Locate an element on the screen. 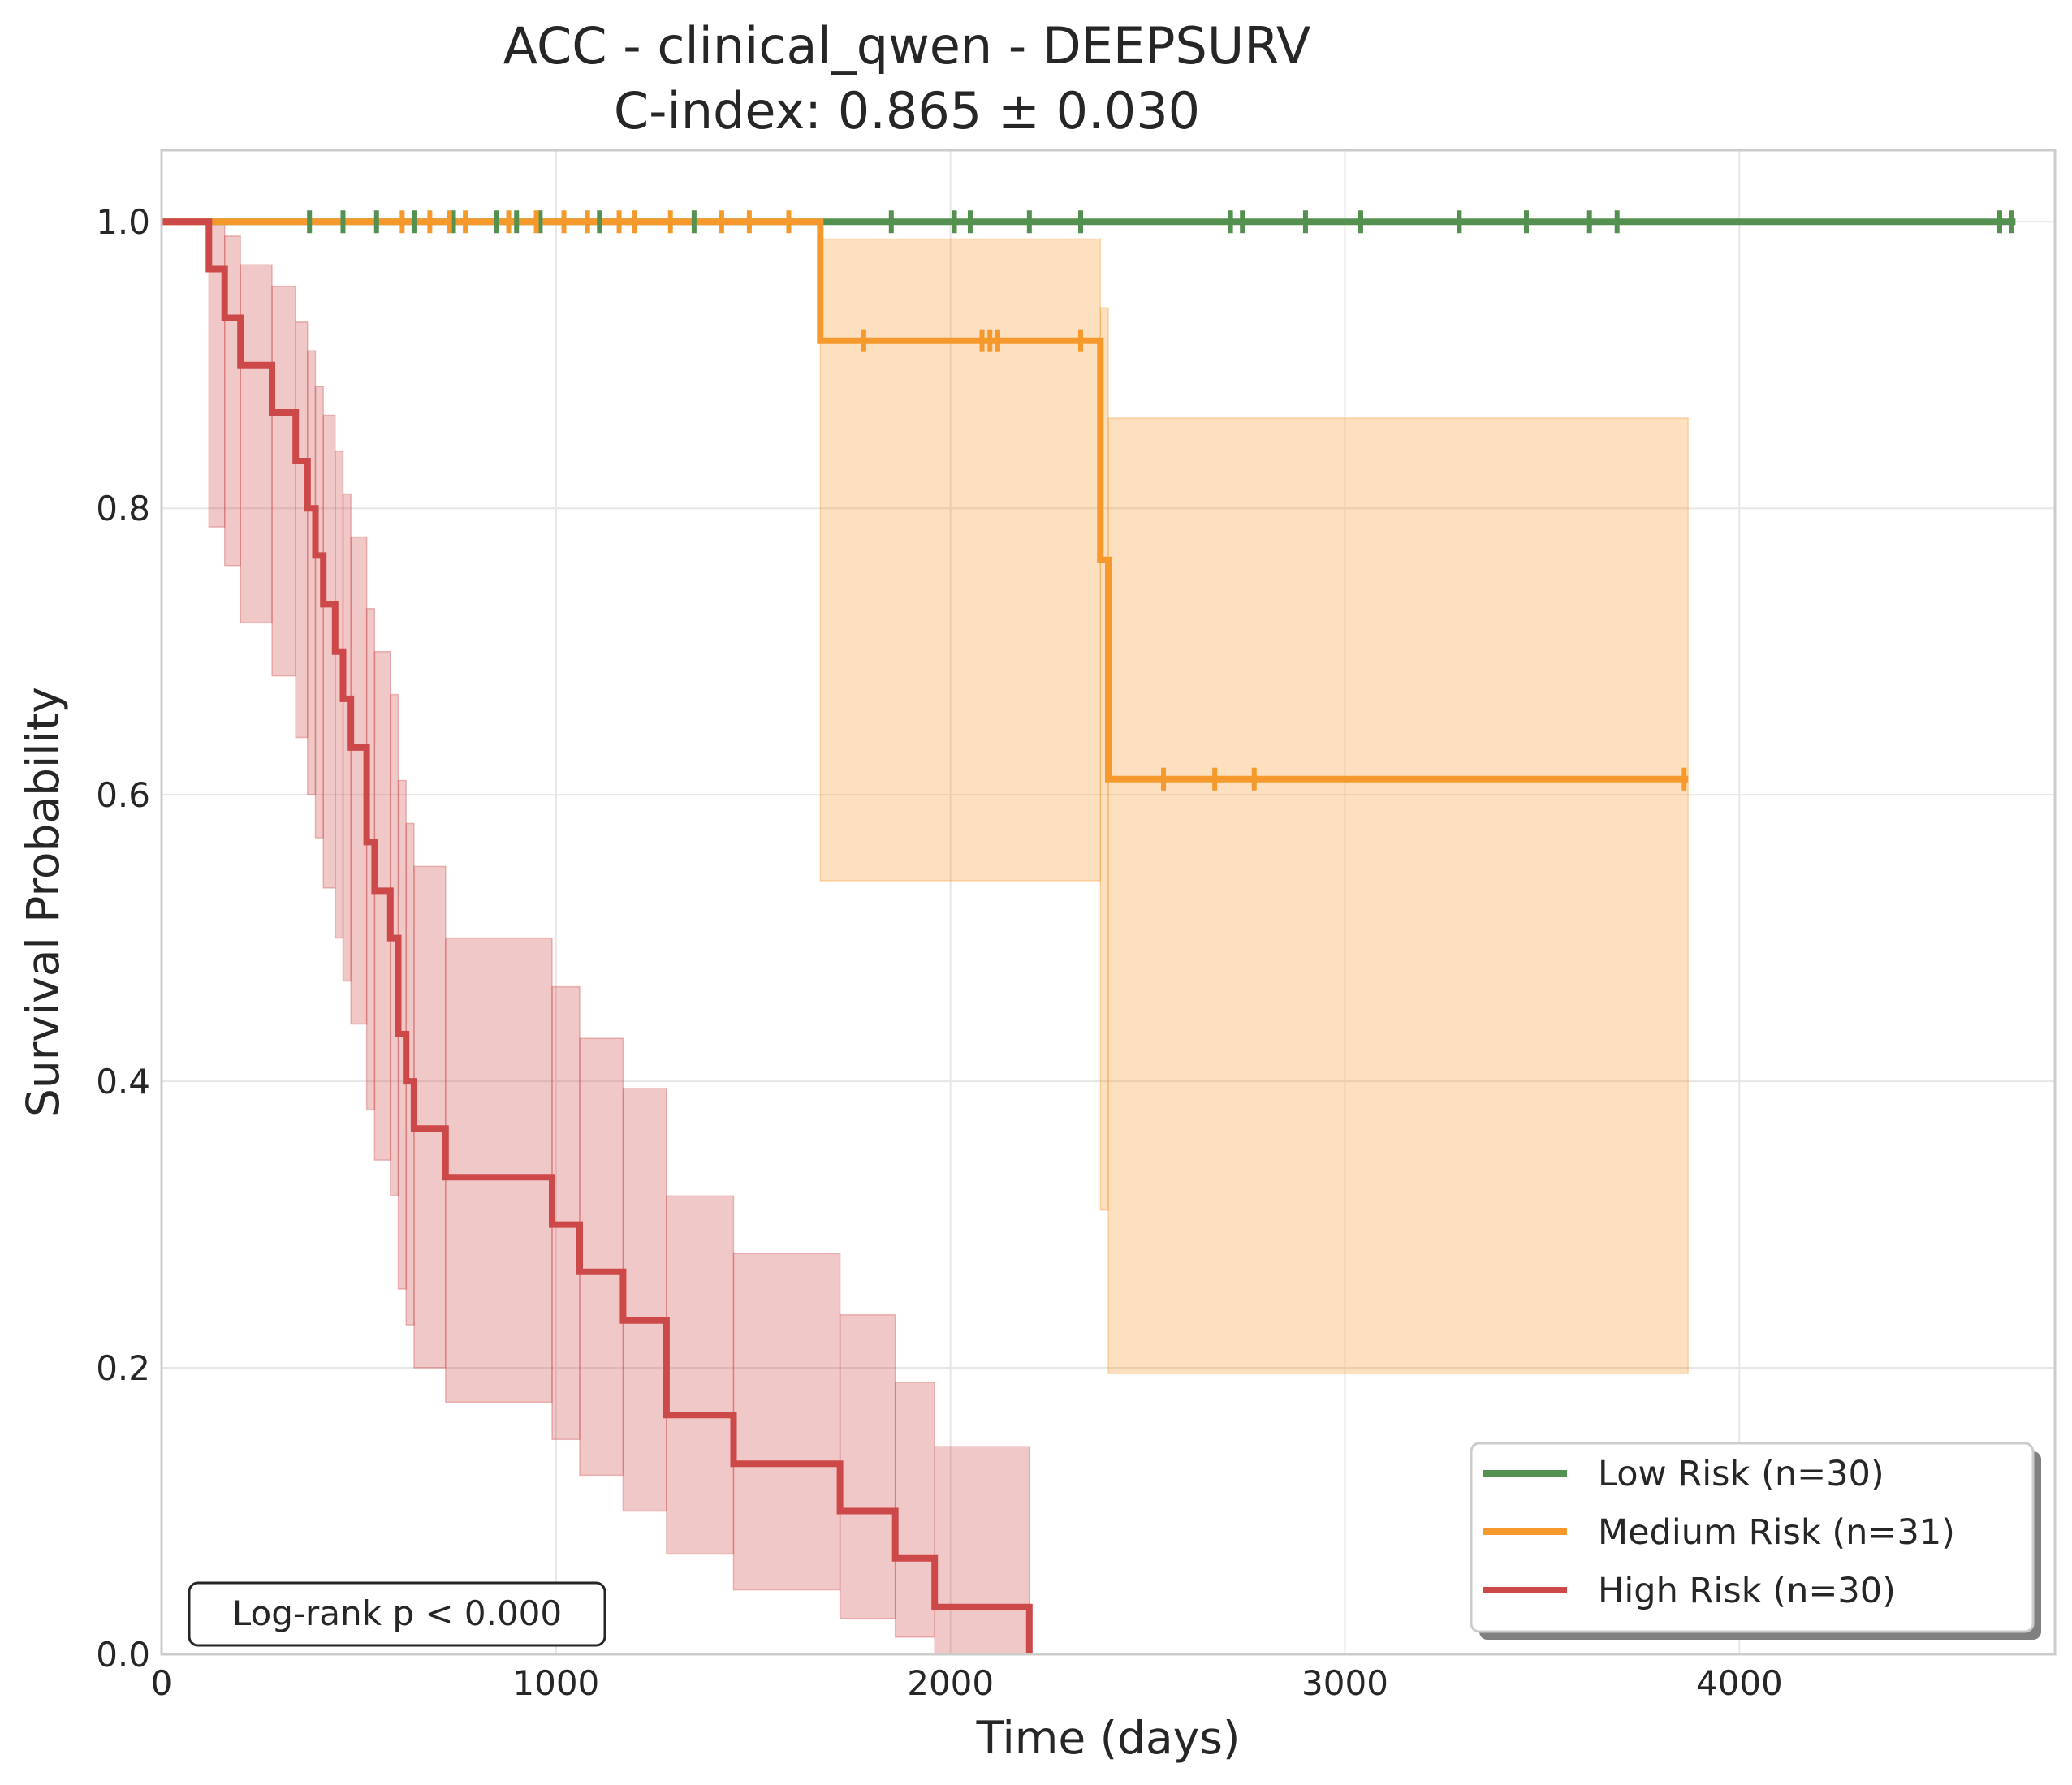 This screenshot has height=1785, width=2072. x-tick-label: 2000 is located at coordinates (950, 1683).